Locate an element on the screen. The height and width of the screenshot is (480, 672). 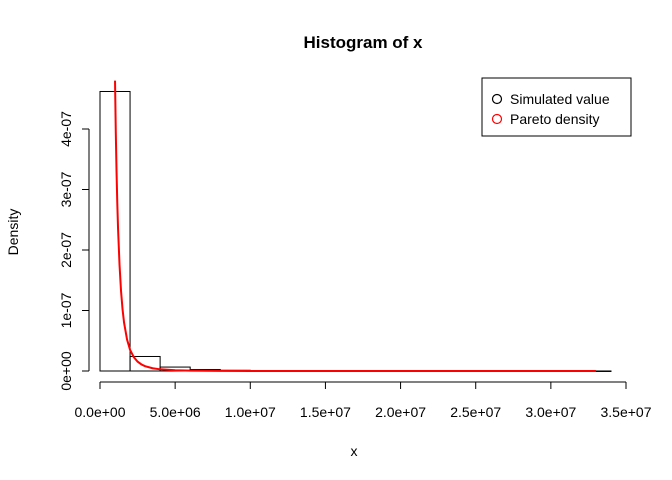
x-tick-label: 0.0e+00 is located at coordinates (100, 412).